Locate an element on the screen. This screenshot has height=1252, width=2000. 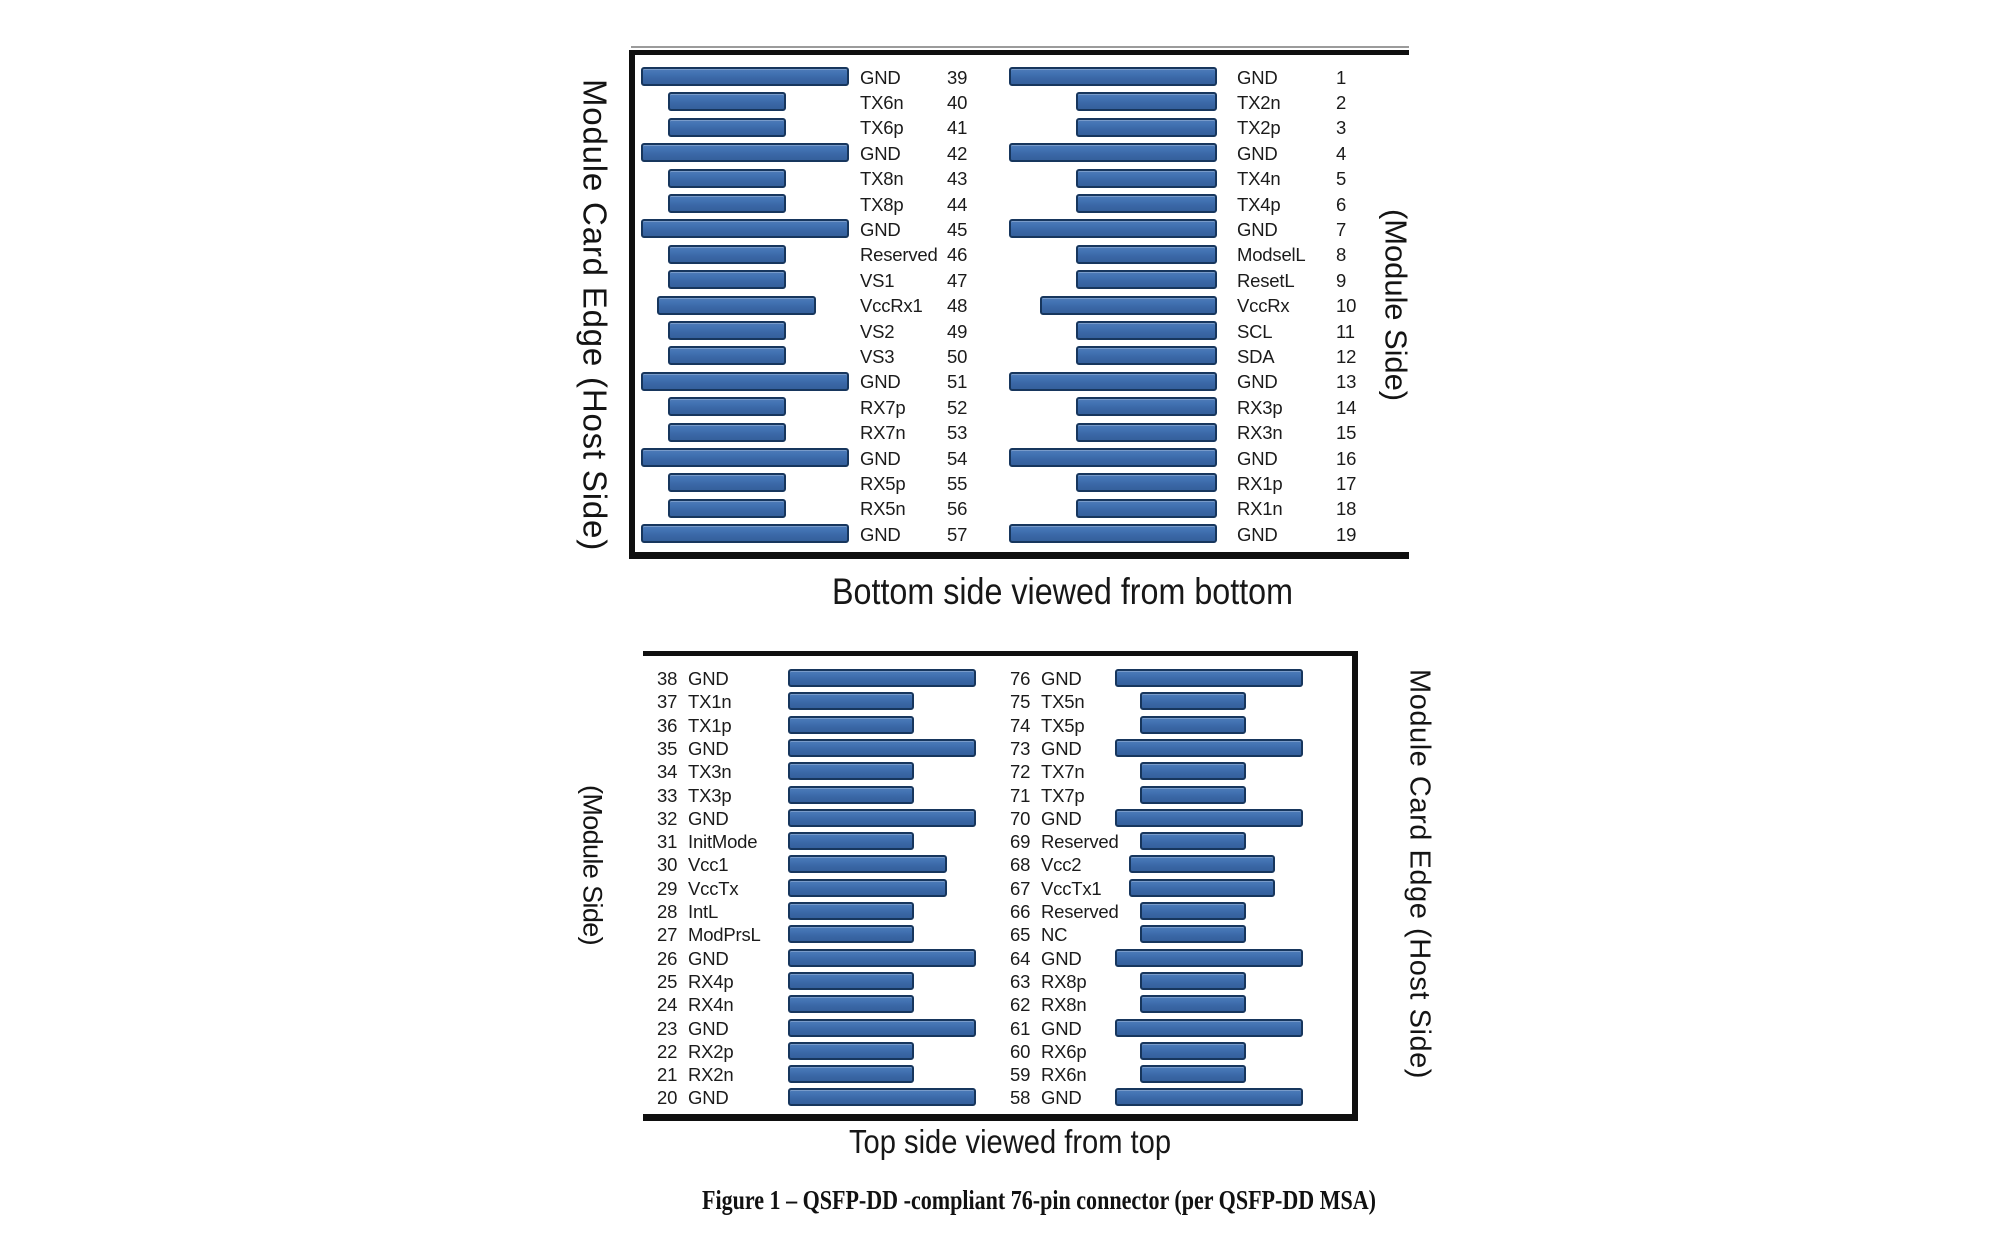
pin-number: 39 is located at coordinates (957, 77).